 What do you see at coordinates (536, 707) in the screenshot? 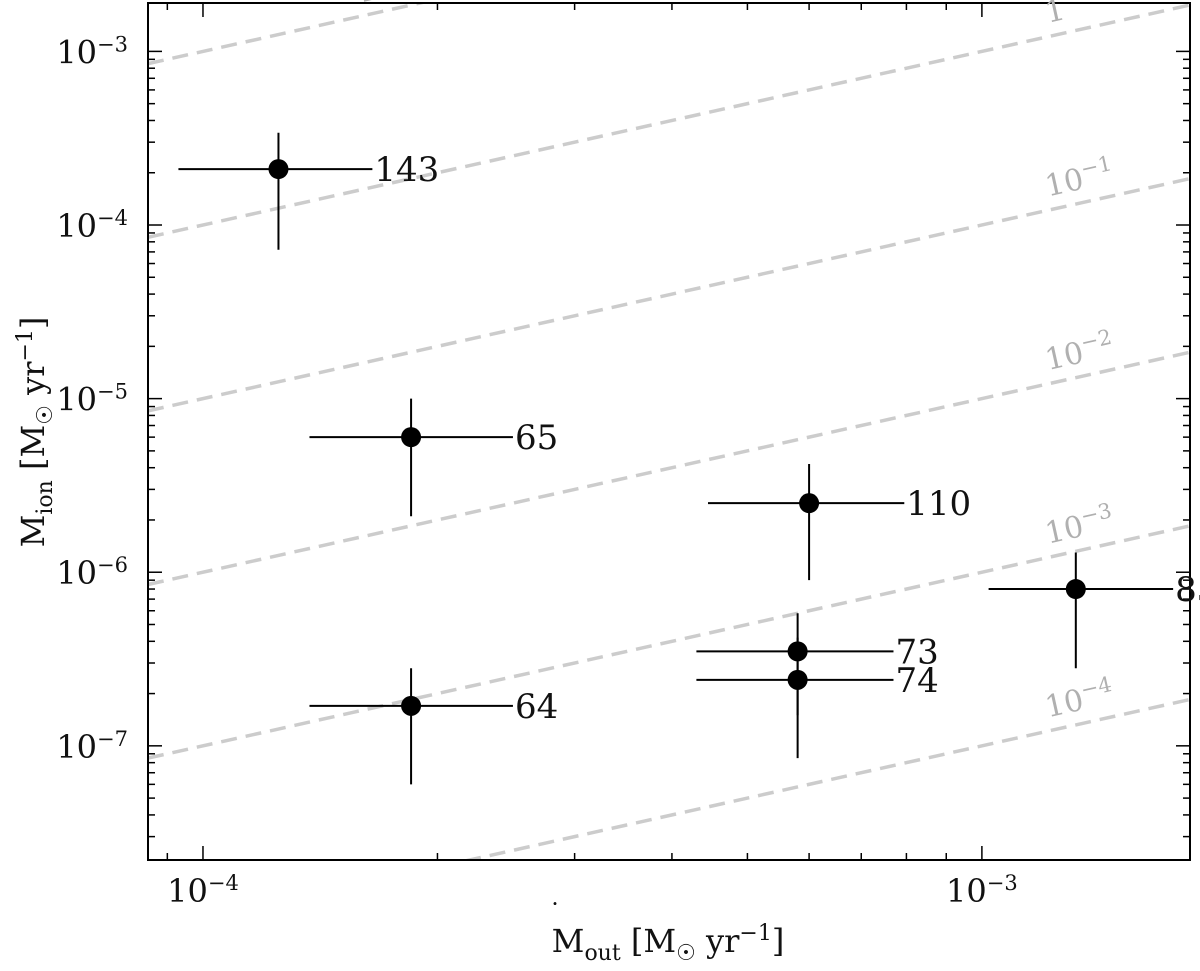
I see `point-label: 64` at bounding box center [536, 707].